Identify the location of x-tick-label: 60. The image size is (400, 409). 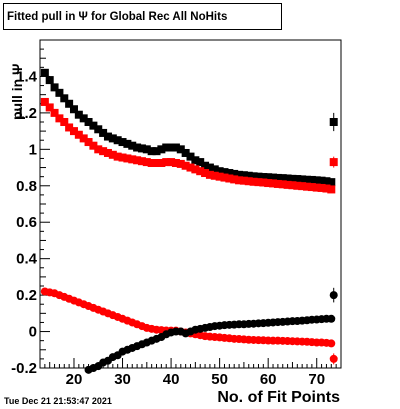
(268, 379).